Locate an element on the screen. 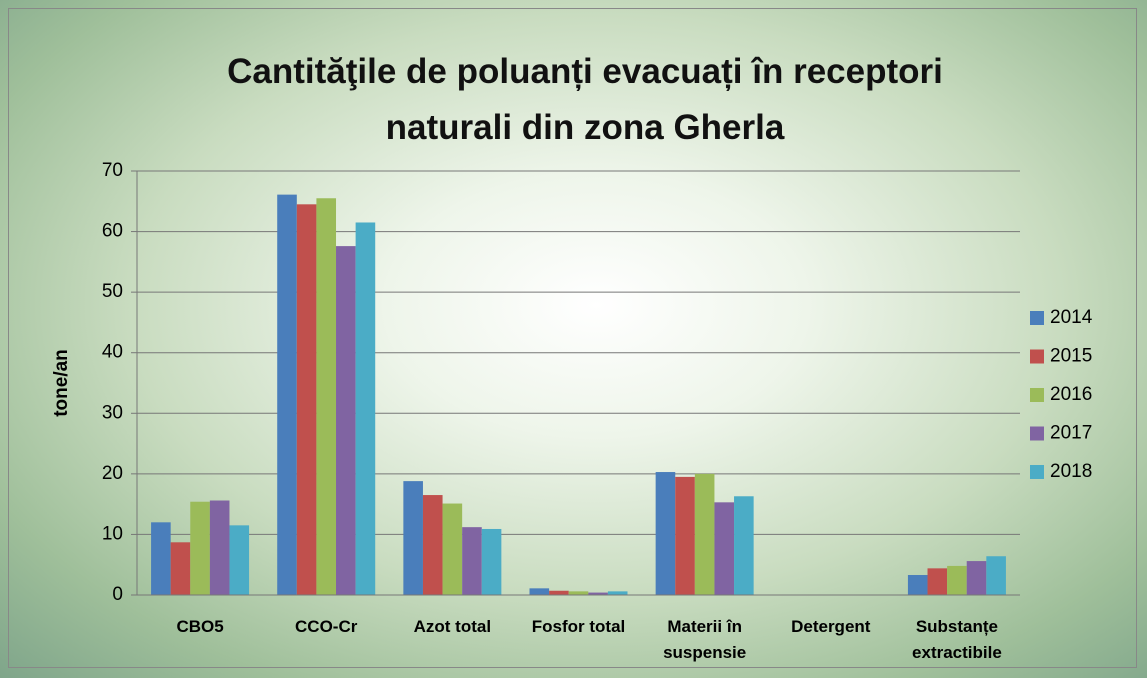 This screenshot has width=1147, height=678. y-tick-label: 50 is located at coordinates (112, 291).